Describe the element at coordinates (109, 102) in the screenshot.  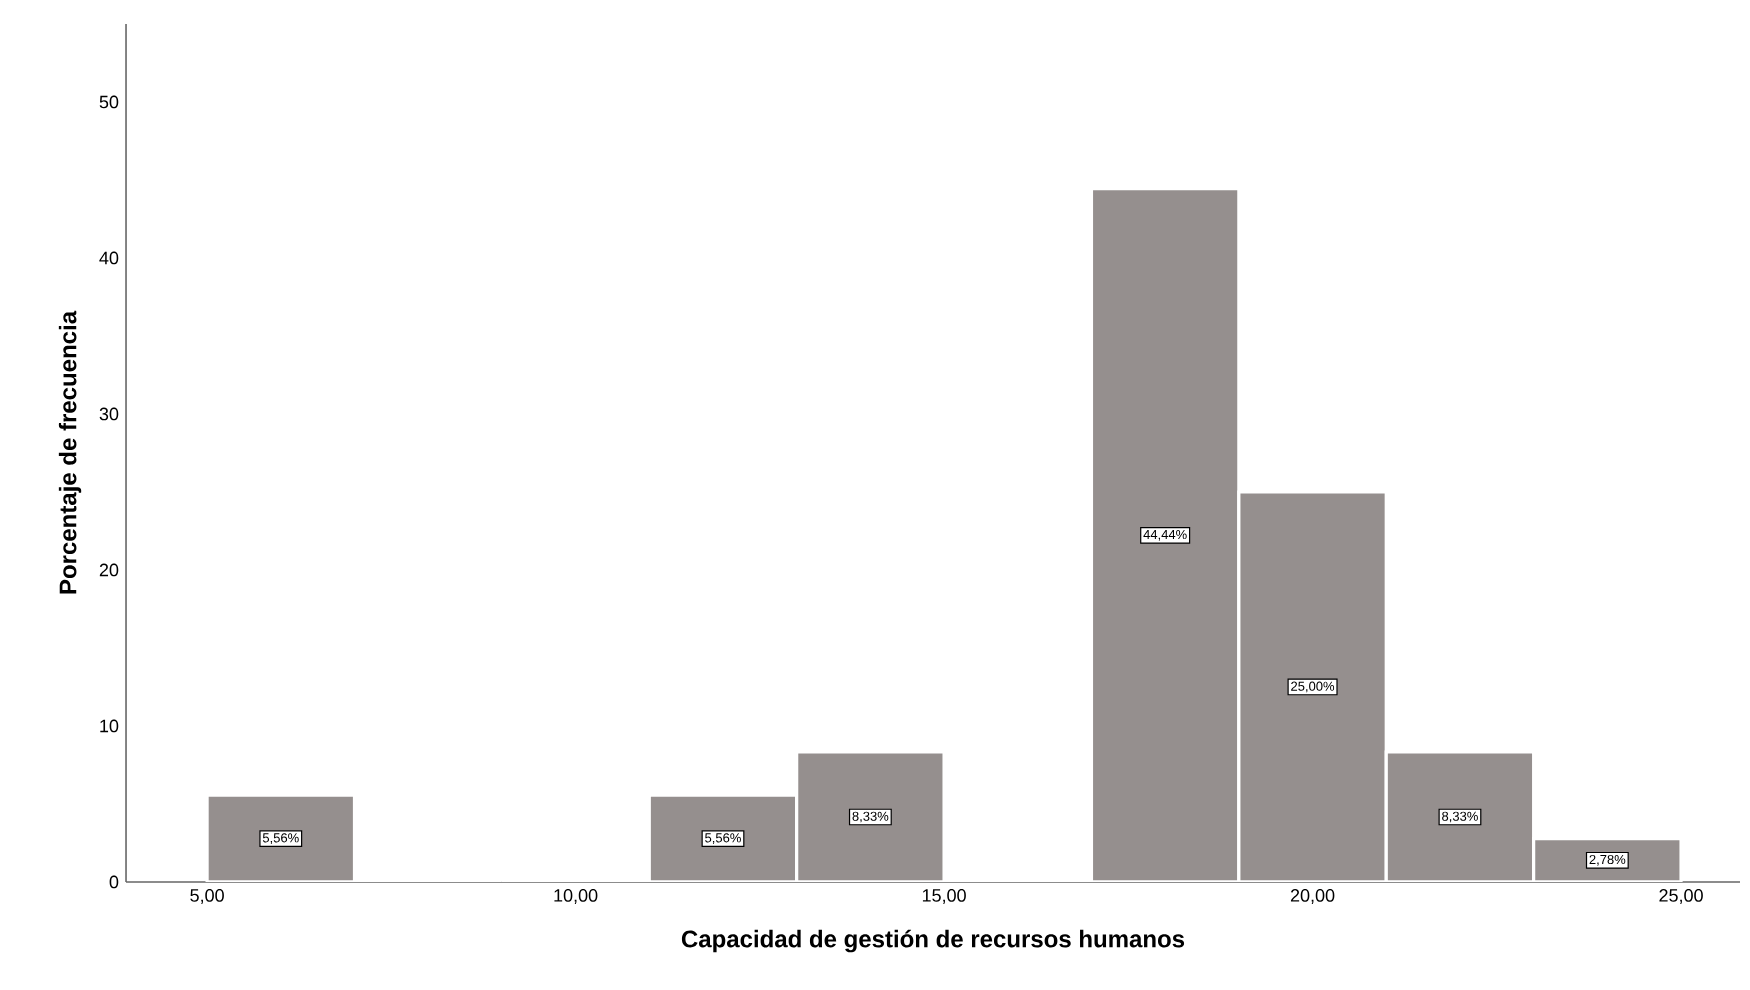
I see `y-tick-label: 50` at that location.